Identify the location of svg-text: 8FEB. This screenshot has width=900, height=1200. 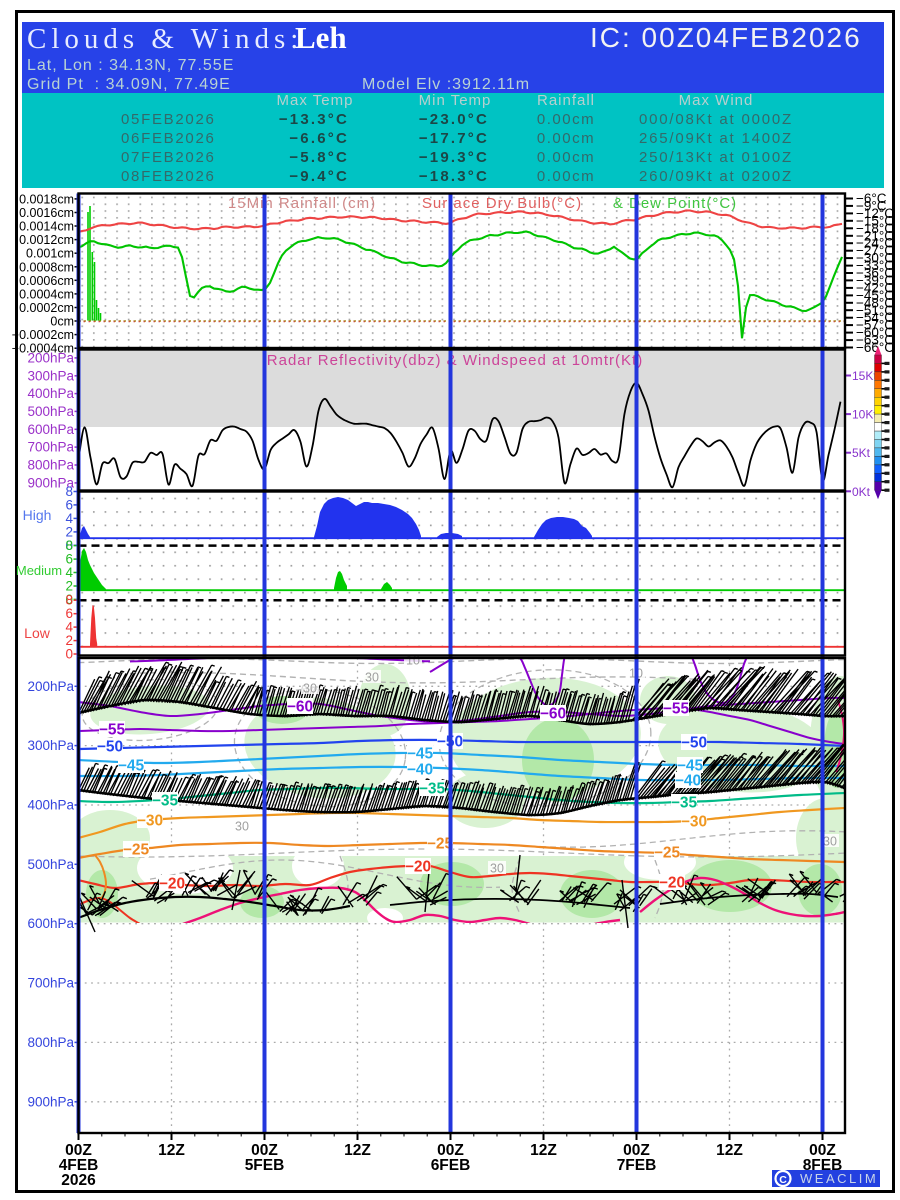
(823, 1165).